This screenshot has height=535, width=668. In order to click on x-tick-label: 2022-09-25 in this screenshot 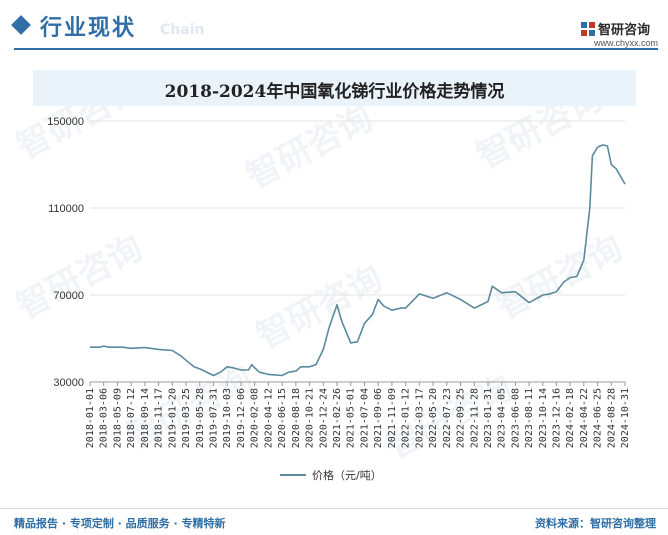, I will do `click(461, 418)`.